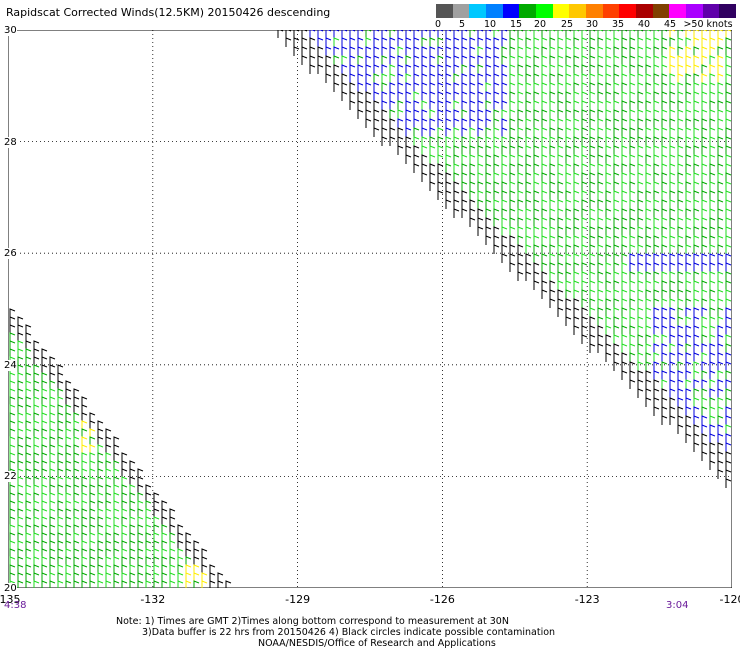  What do you see at coordinates (442, 599) in the screenshot?
I see `longitude-label: -126` at bounding box center [442, 599].